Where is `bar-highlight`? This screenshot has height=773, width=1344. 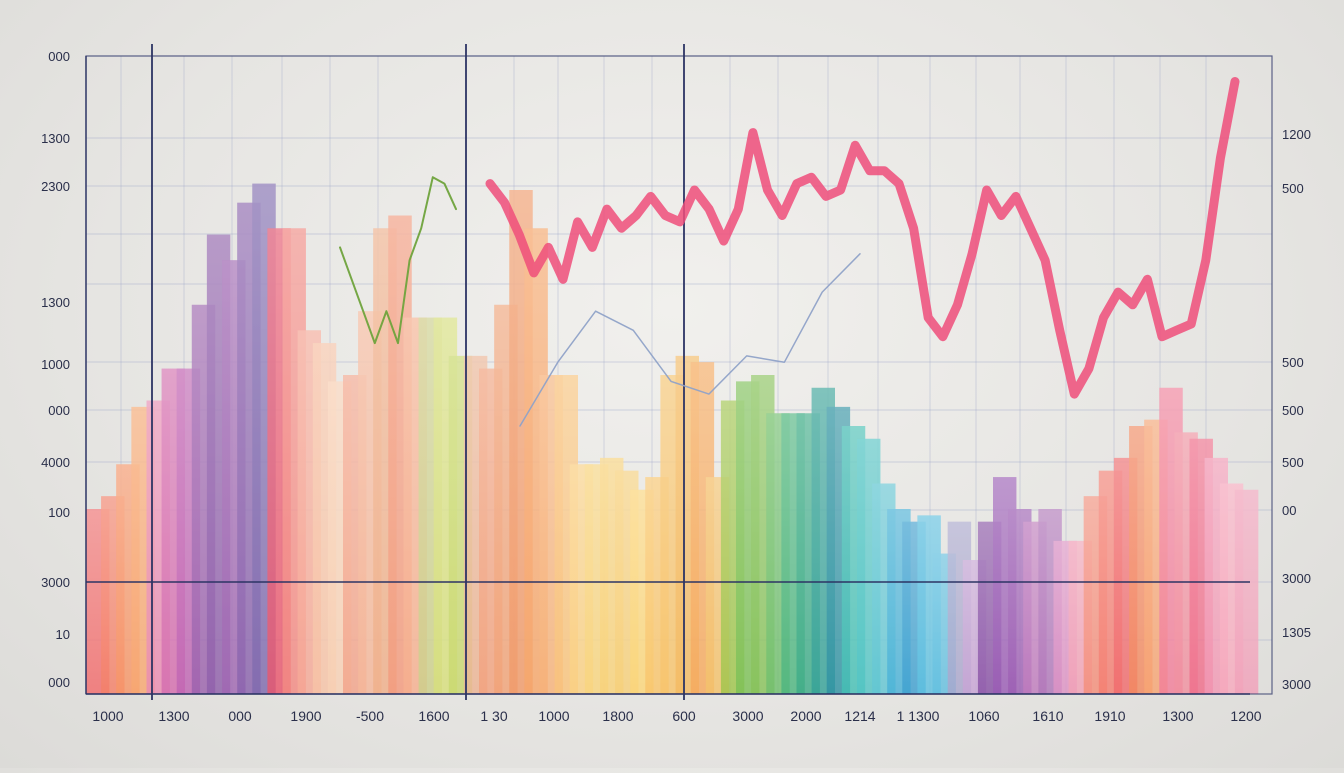 bar-highlight is located at coordinates (1246, 591).